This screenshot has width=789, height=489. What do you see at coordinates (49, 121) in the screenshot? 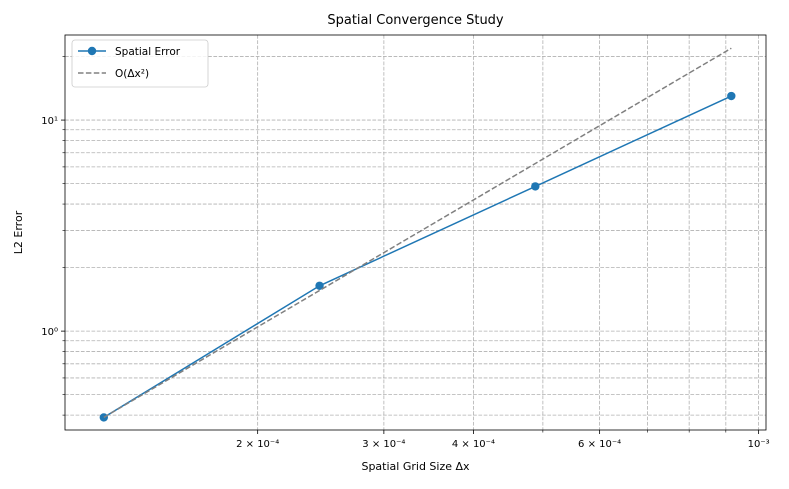
I see `y-tick-label: 10¹` at bounding box center [49, 121].